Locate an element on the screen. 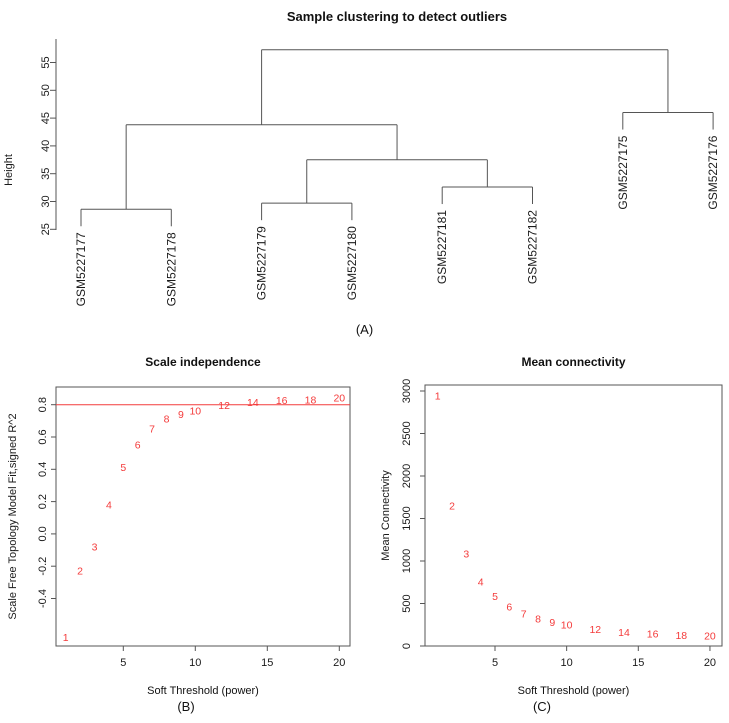 Image resolution: width=729 pixels, height=723 pixels. panel-b-caption: (B) is located at coordinates (186, 706).